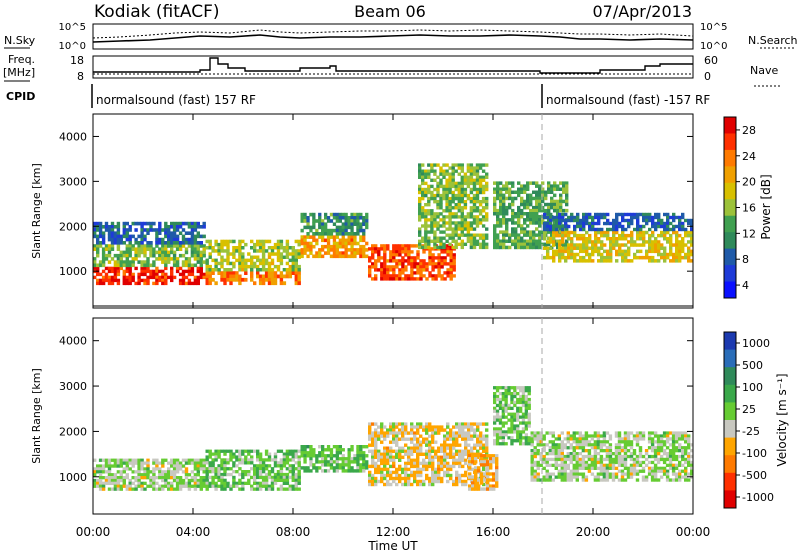 This screenshot has width=800, height=554. What do you see at coordinates (73, 226) in the screenshot?
I see `power-range-tick-label: 2000` at bounding box center [73, 226].